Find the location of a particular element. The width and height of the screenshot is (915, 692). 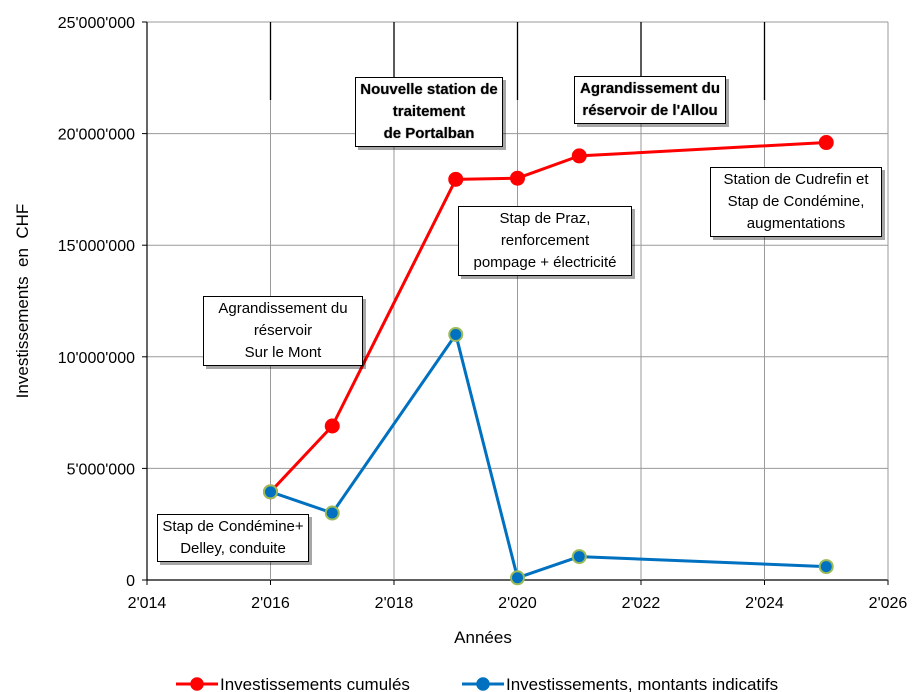

y-tick-label: 0 is located at coordinates (130, 581).